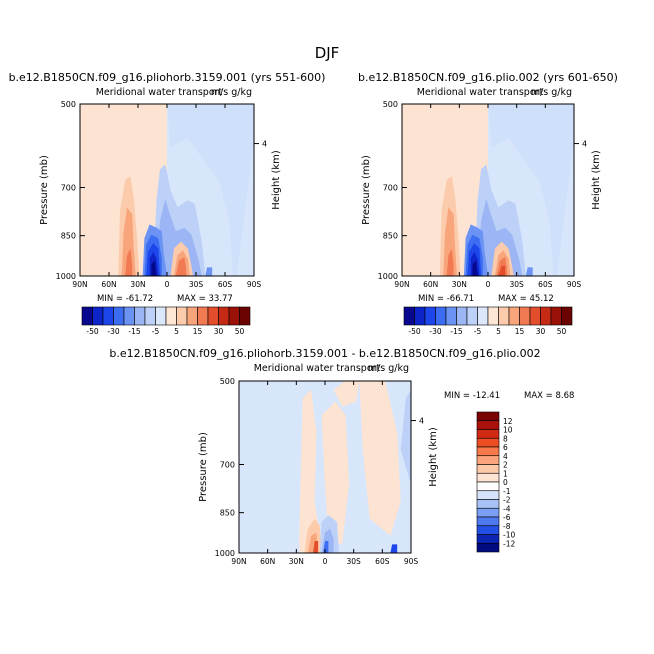 The image size is (654, 654). Describe the element at coordinates (456, 331) in the screenshot. I see `colorbar-label: -15` at that location.